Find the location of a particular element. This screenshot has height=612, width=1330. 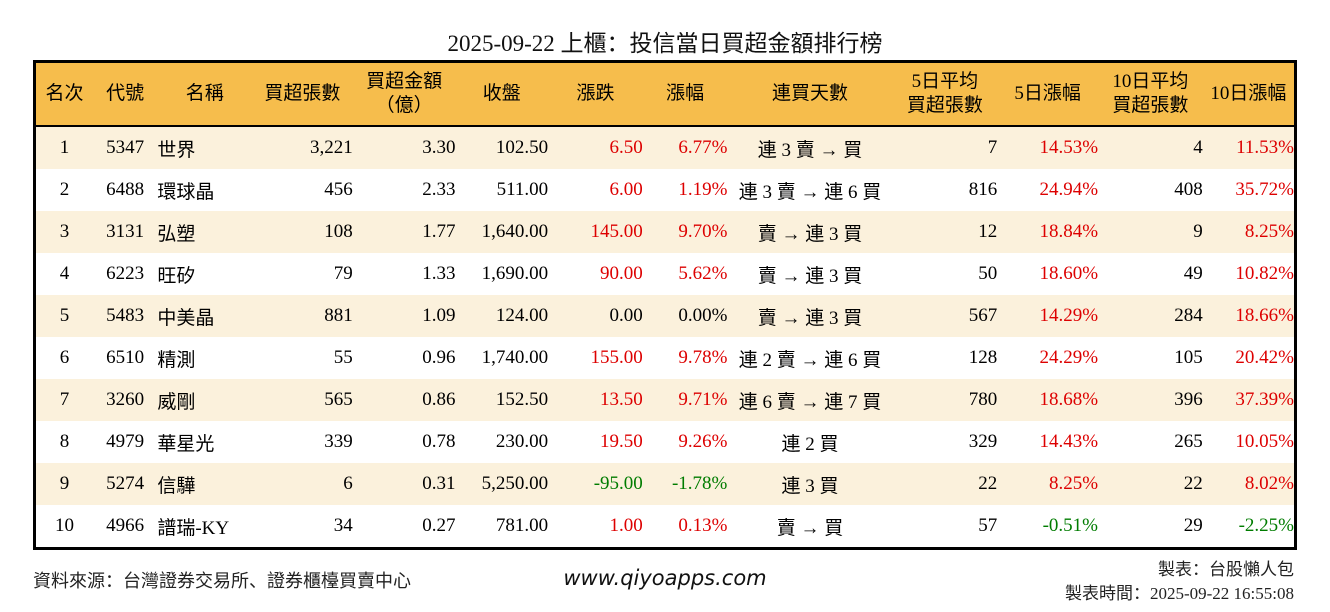

cell-avg5-volume: 329 is located at coordinates (983, 441).